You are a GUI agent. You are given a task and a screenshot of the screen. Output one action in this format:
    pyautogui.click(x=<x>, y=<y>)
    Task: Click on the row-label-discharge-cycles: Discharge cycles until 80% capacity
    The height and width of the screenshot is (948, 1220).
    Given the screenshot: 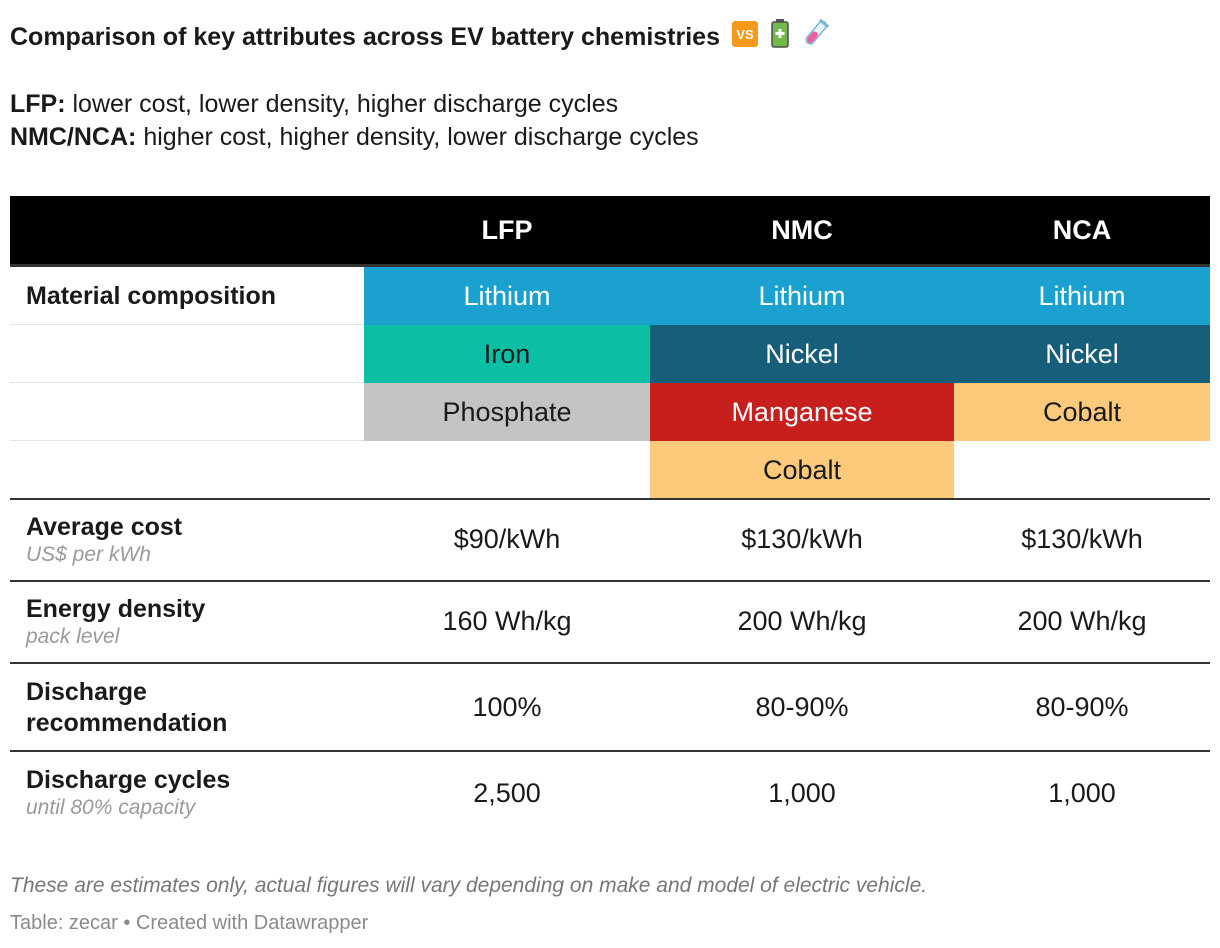 What is the action you would take?
    pyautogui.click(x=128, y=792)
    